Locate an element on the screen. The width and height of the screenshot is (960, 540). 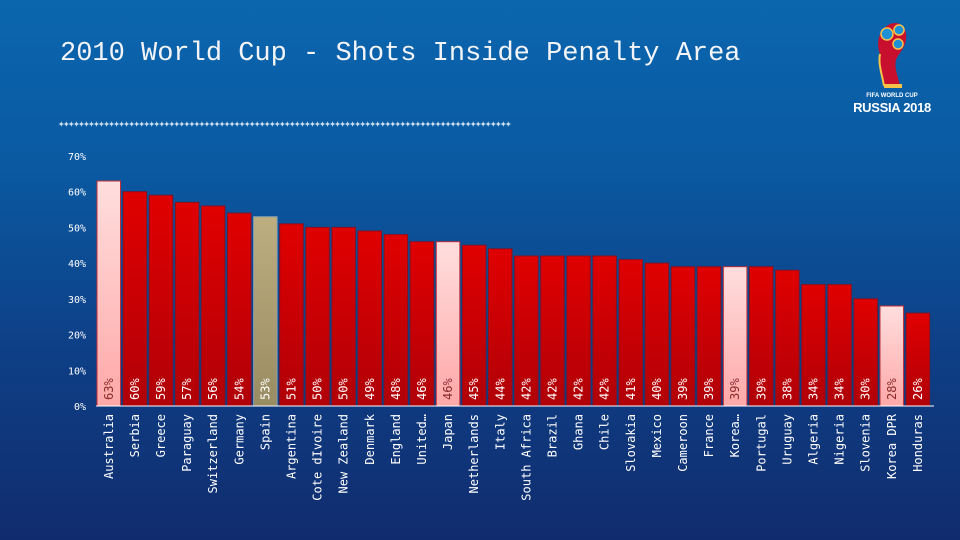
x-category-label: Serbia is located at coordinates (135, 435).